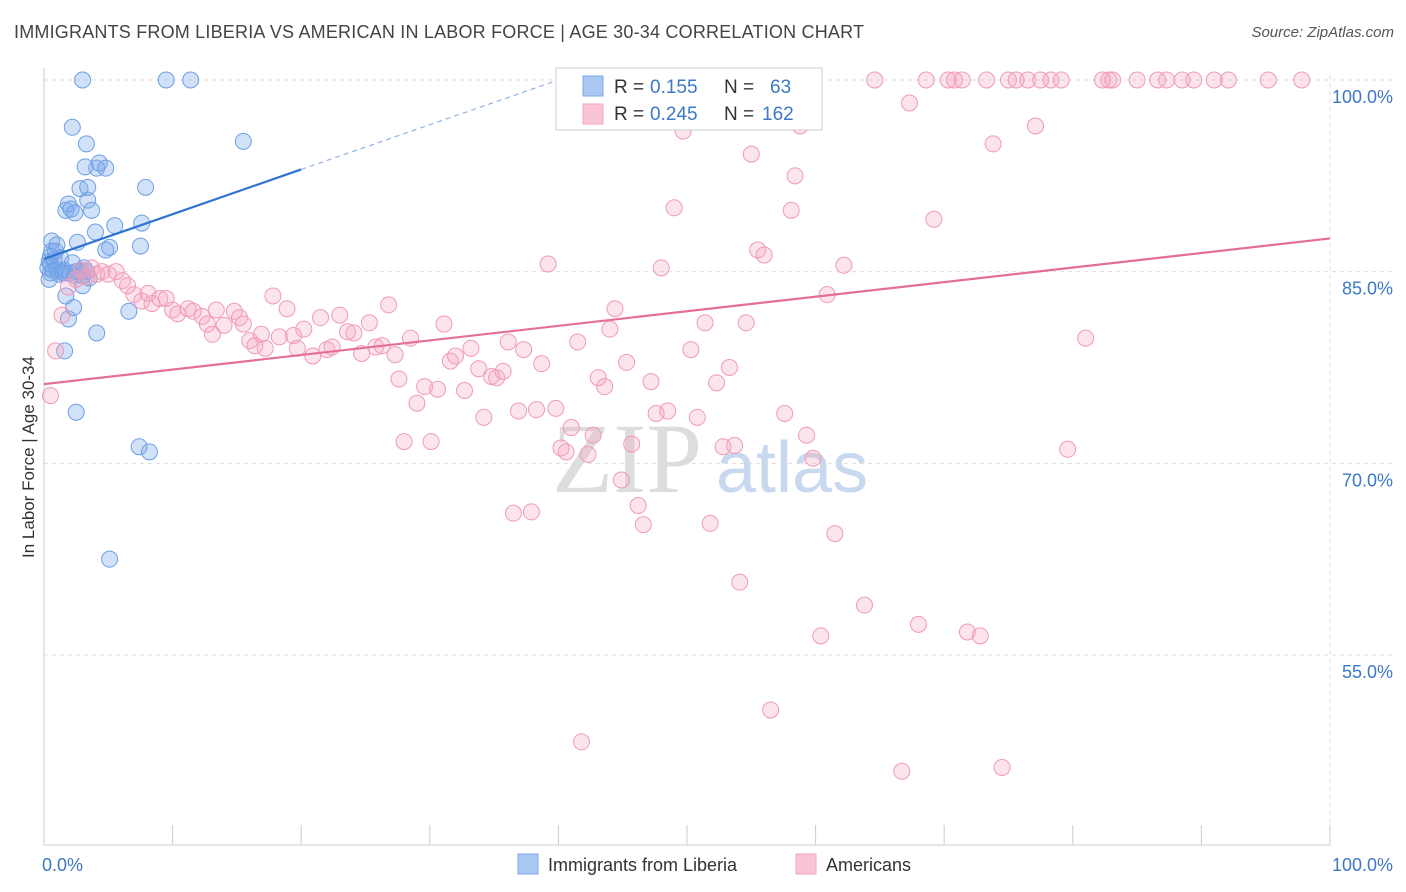  I want to click on stats-r-value-americans: 0.245, so click(674, 114).